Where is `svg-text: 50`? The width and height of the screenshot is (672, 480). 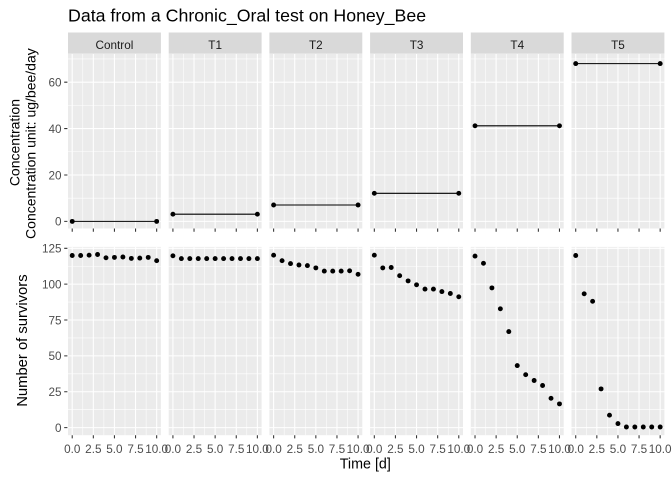 svg-text: 50 is located at coordinates (55, 356).